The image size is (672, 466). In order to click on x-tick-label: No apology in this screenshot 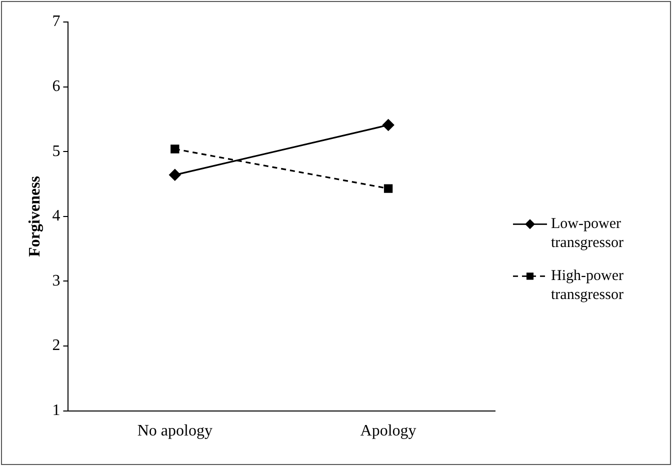, I will do `click(174, 431)`.